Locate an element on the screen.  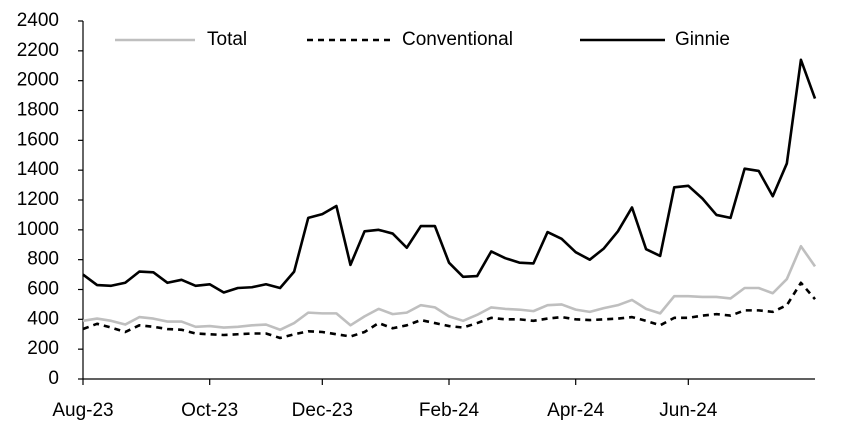
y-tick-label: 0 is located at coordinates (53, 378).